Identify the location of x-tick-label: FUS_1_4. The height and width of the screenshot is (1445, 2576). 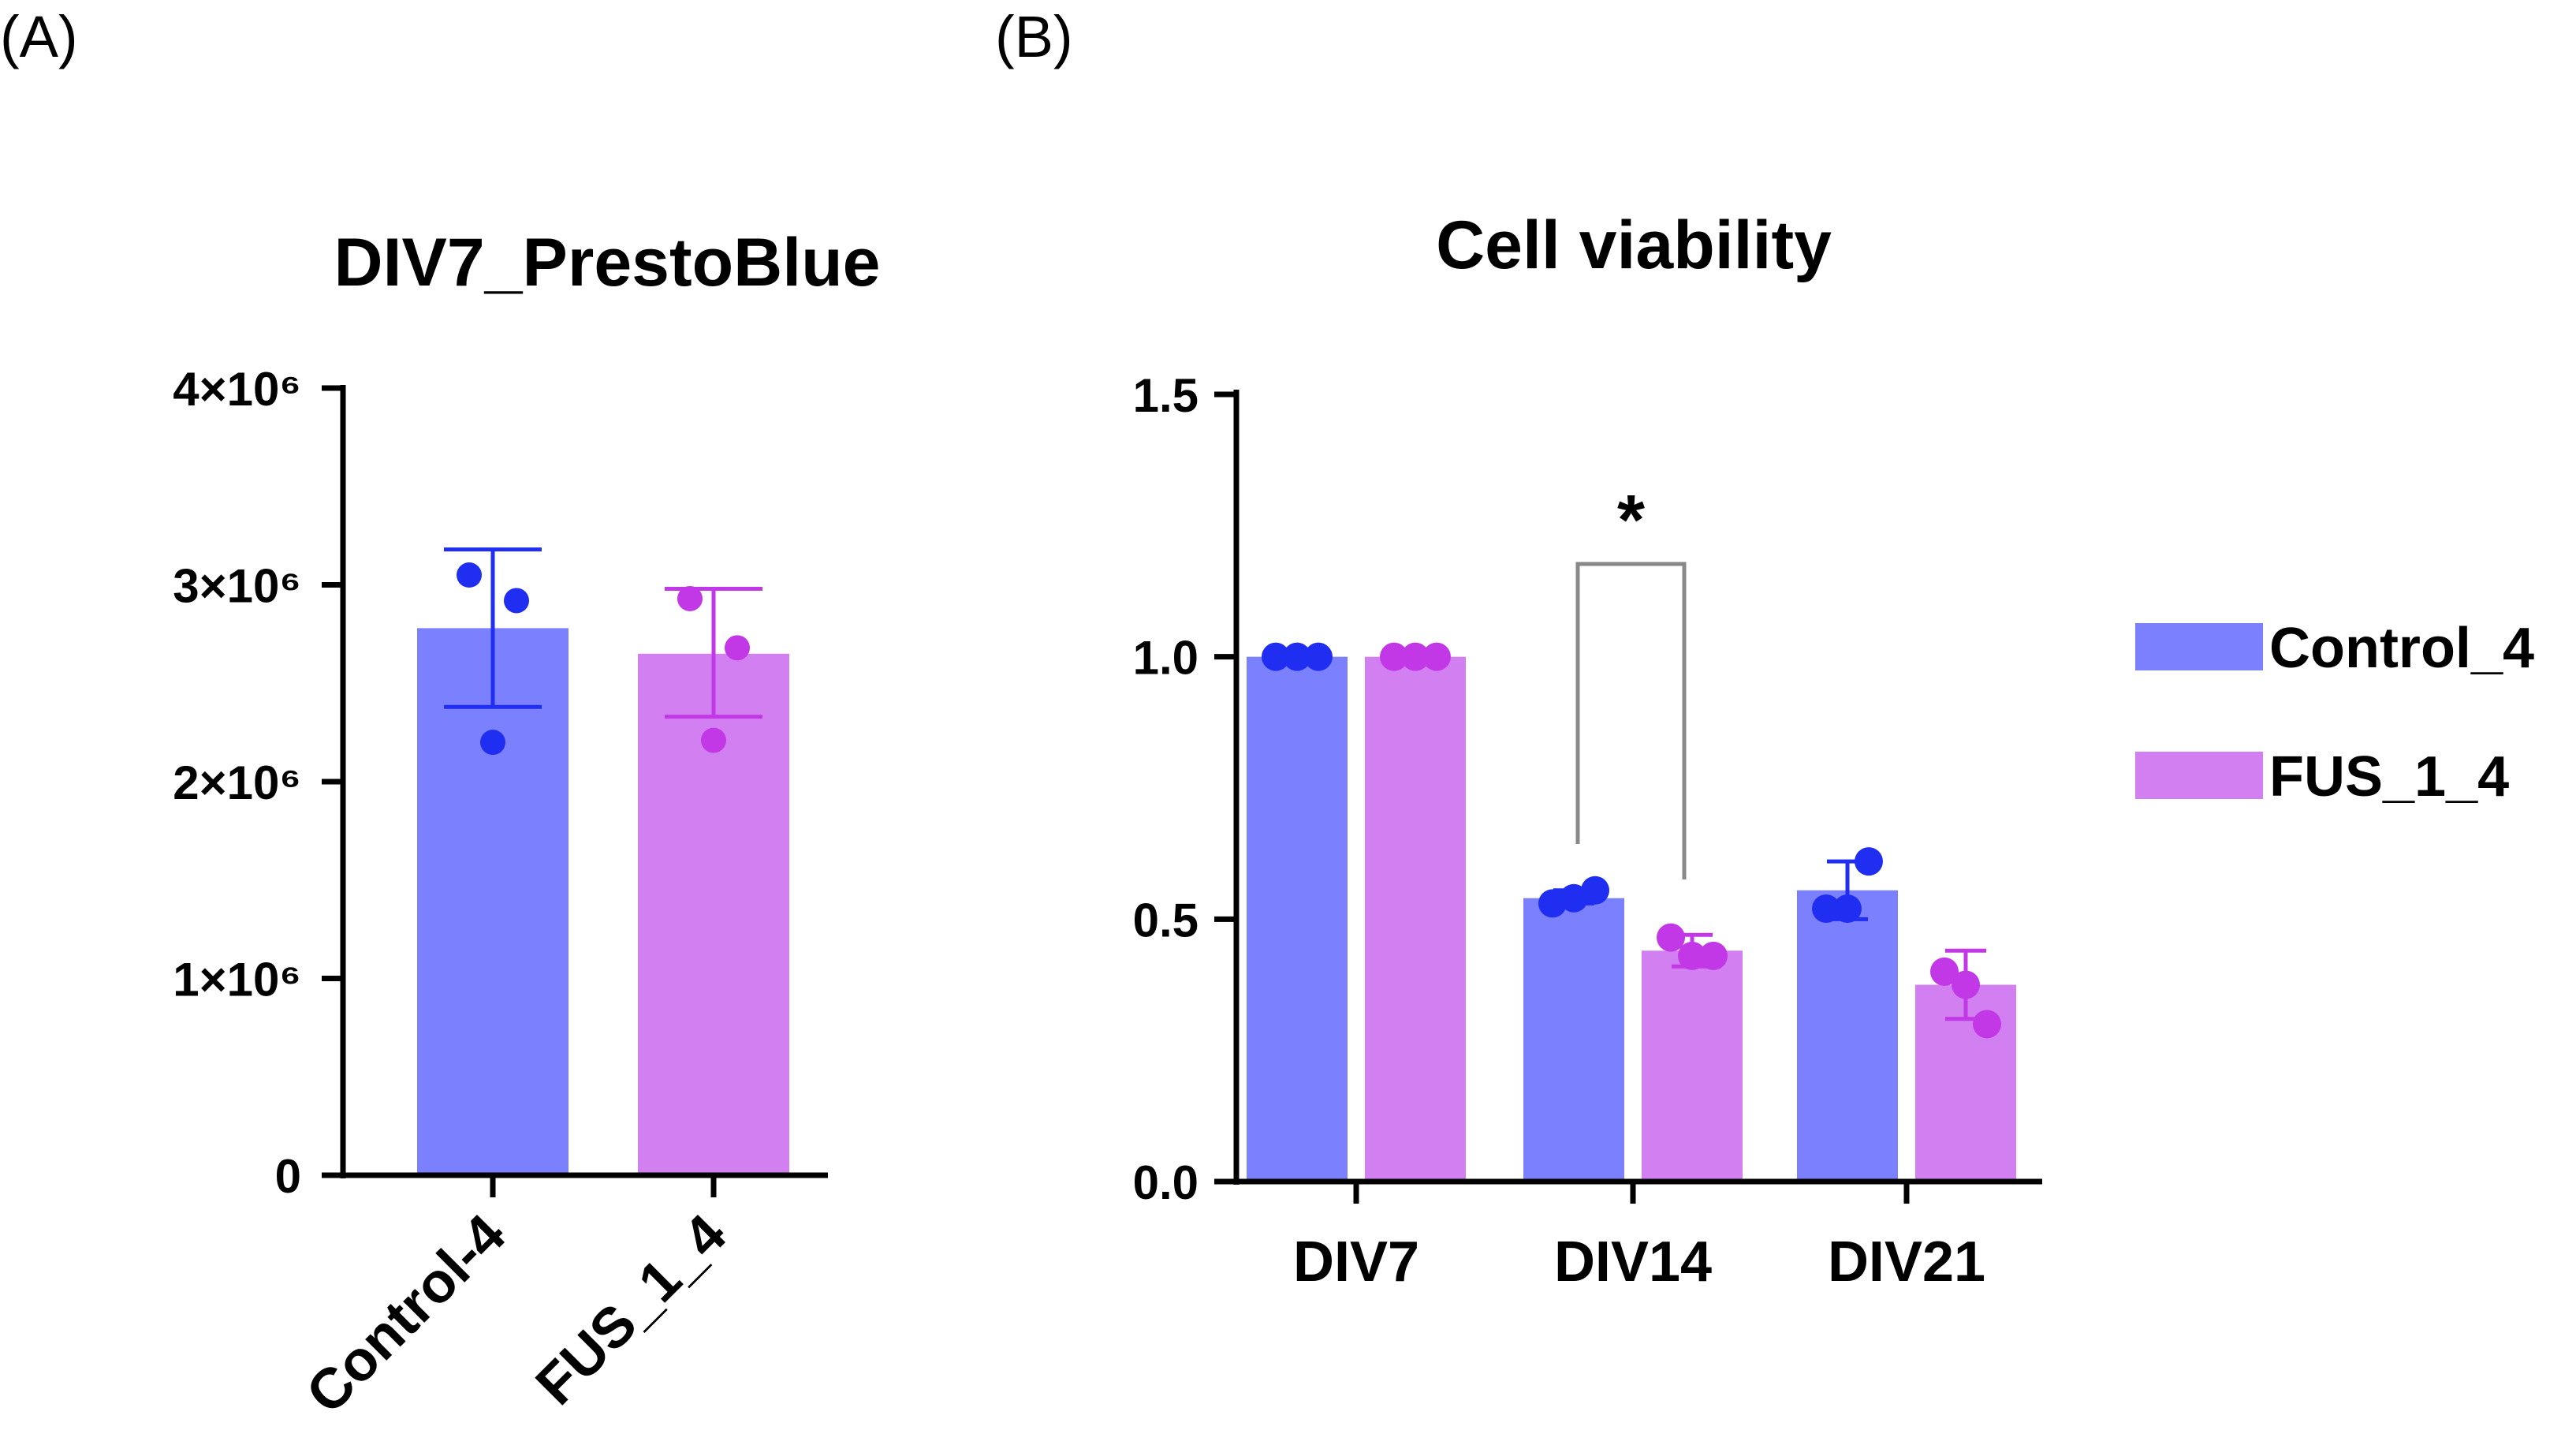
(632, 1310).